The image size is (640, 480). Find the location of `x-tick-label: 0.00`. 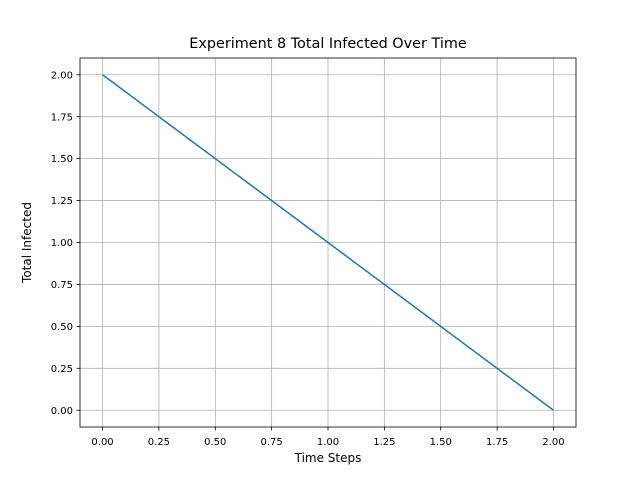

x-tick-label: 0.00 is located at coordinates (102, 442).